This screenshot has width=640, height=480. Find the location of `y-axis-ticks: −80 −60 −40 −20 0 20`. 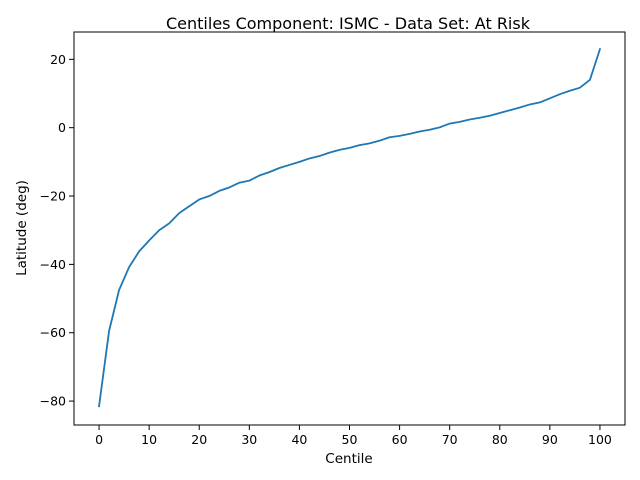

y-axis-ticks: −80 −60 −40 −20 0 20 is located at coordinates (57, 230).